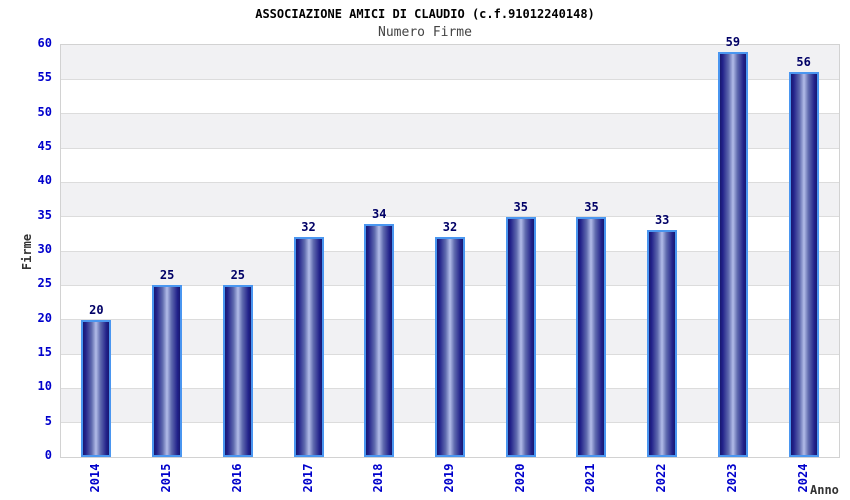 The height and width of the screenshot is (500, 850). What do you see at coordinates (731, 478) in the screenshot?
I see `x-tick-label: 2023` at bounding box center [731, 478].